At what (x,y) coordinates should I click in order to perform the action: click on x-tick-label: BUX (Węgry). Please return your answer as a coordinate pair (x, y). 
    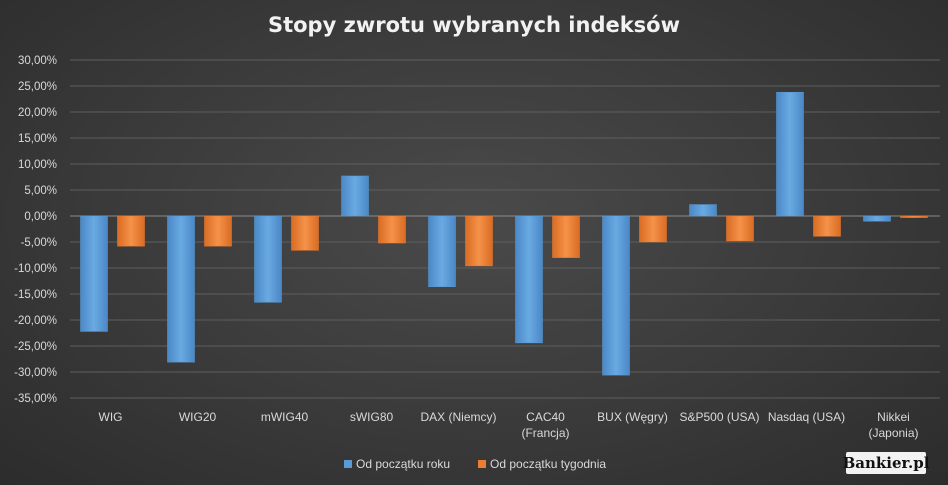
    Looking at the image, I should click on (632, 417).